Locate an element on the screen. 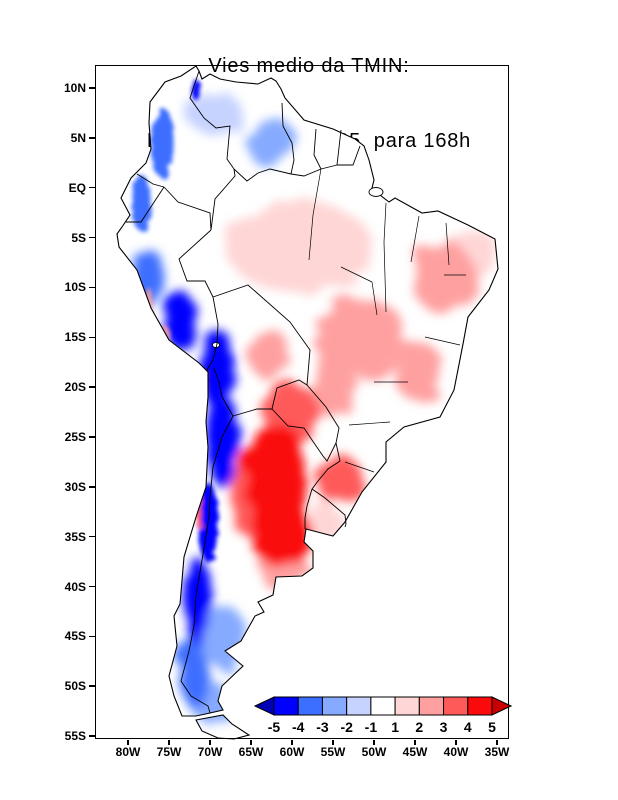  lat-tick-label: 25S is located at coordinates (75, 436).